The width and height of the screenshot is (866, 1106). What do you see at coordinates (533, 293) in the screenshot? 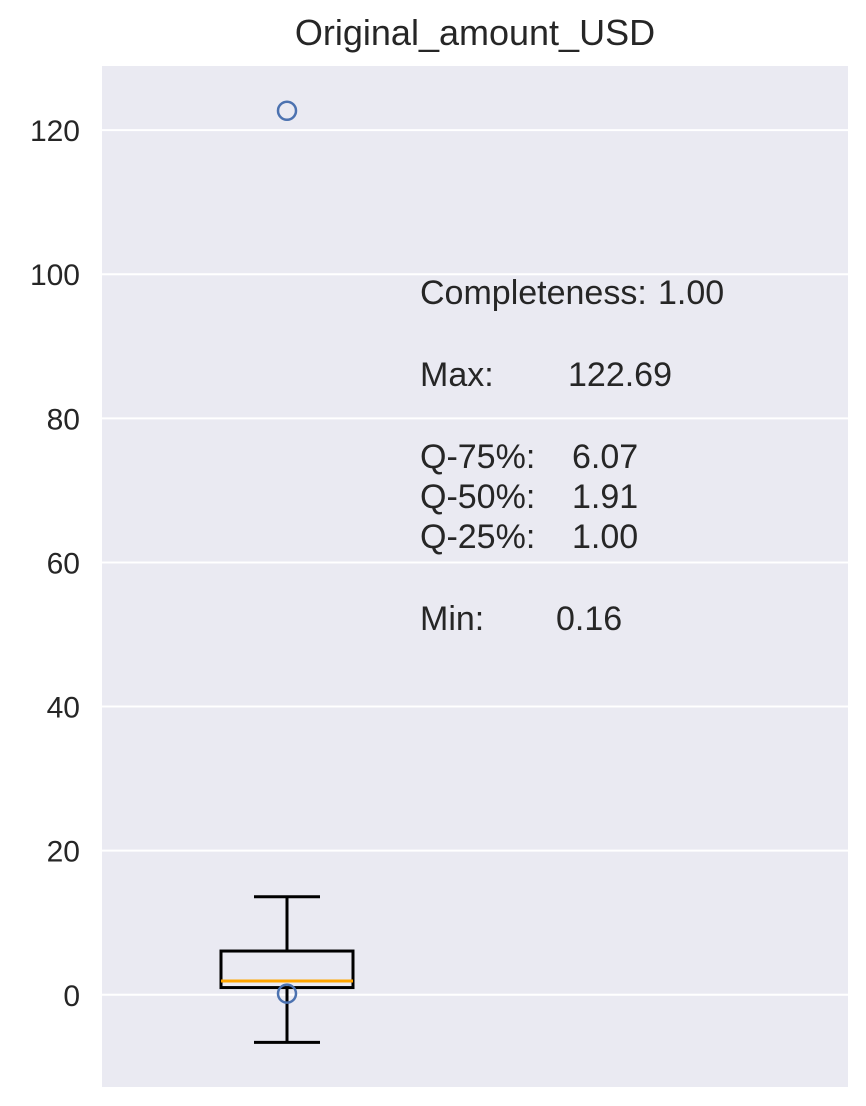
I see `completeness-label: Completeness:` at bounding box center [533, 293].